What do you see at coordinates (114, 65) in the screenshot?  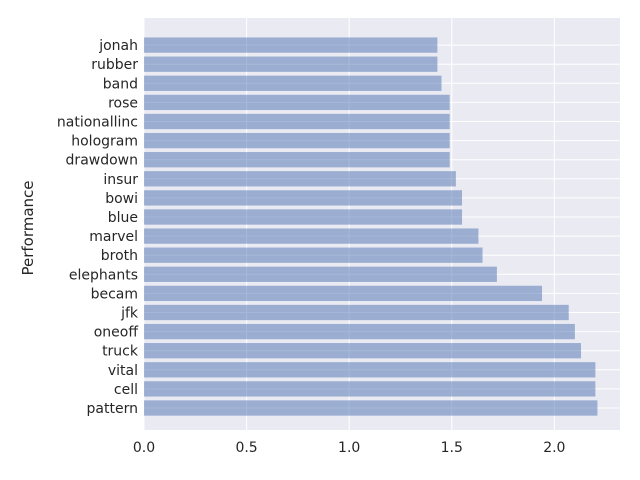 I see `y-tick-label: rubber` at bounding box center [114, 65].